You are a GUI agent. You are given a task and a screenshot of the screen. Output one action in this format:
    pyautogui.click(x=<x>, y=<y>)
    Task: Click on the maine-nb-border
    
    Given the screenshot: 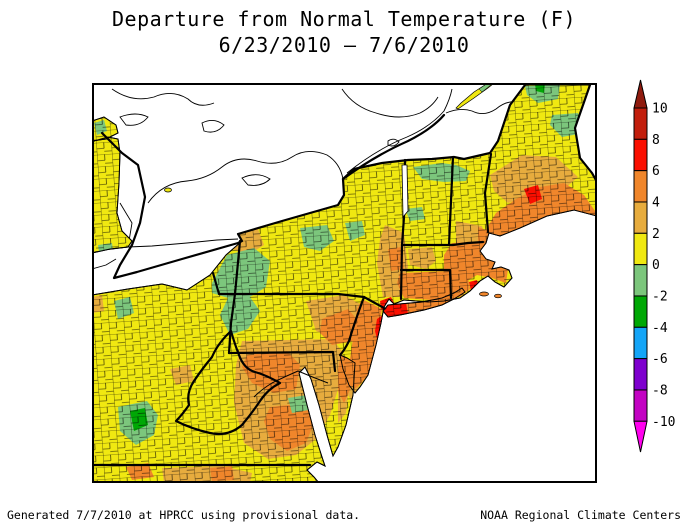 What is the action you would take?
    pyautogui.click(x=585, y=133)
    